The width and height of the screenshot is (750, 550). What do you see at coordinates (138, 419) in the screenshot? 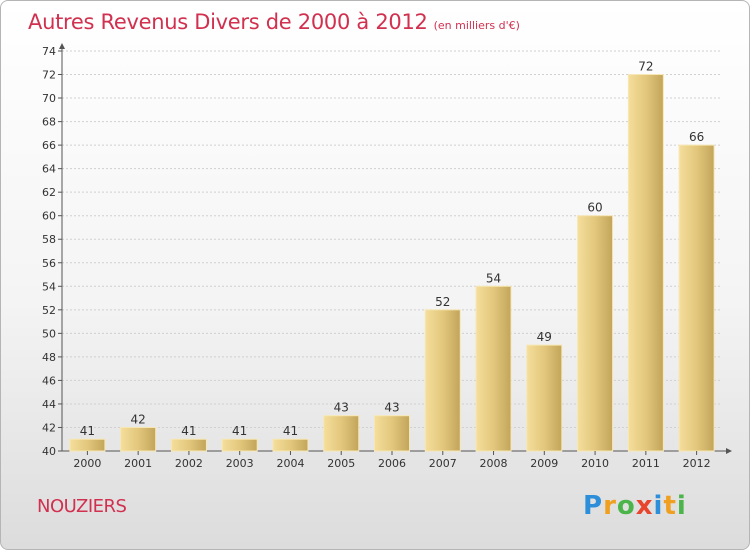
I see `data-label-2001: 42` at bounding box center [138, 419].